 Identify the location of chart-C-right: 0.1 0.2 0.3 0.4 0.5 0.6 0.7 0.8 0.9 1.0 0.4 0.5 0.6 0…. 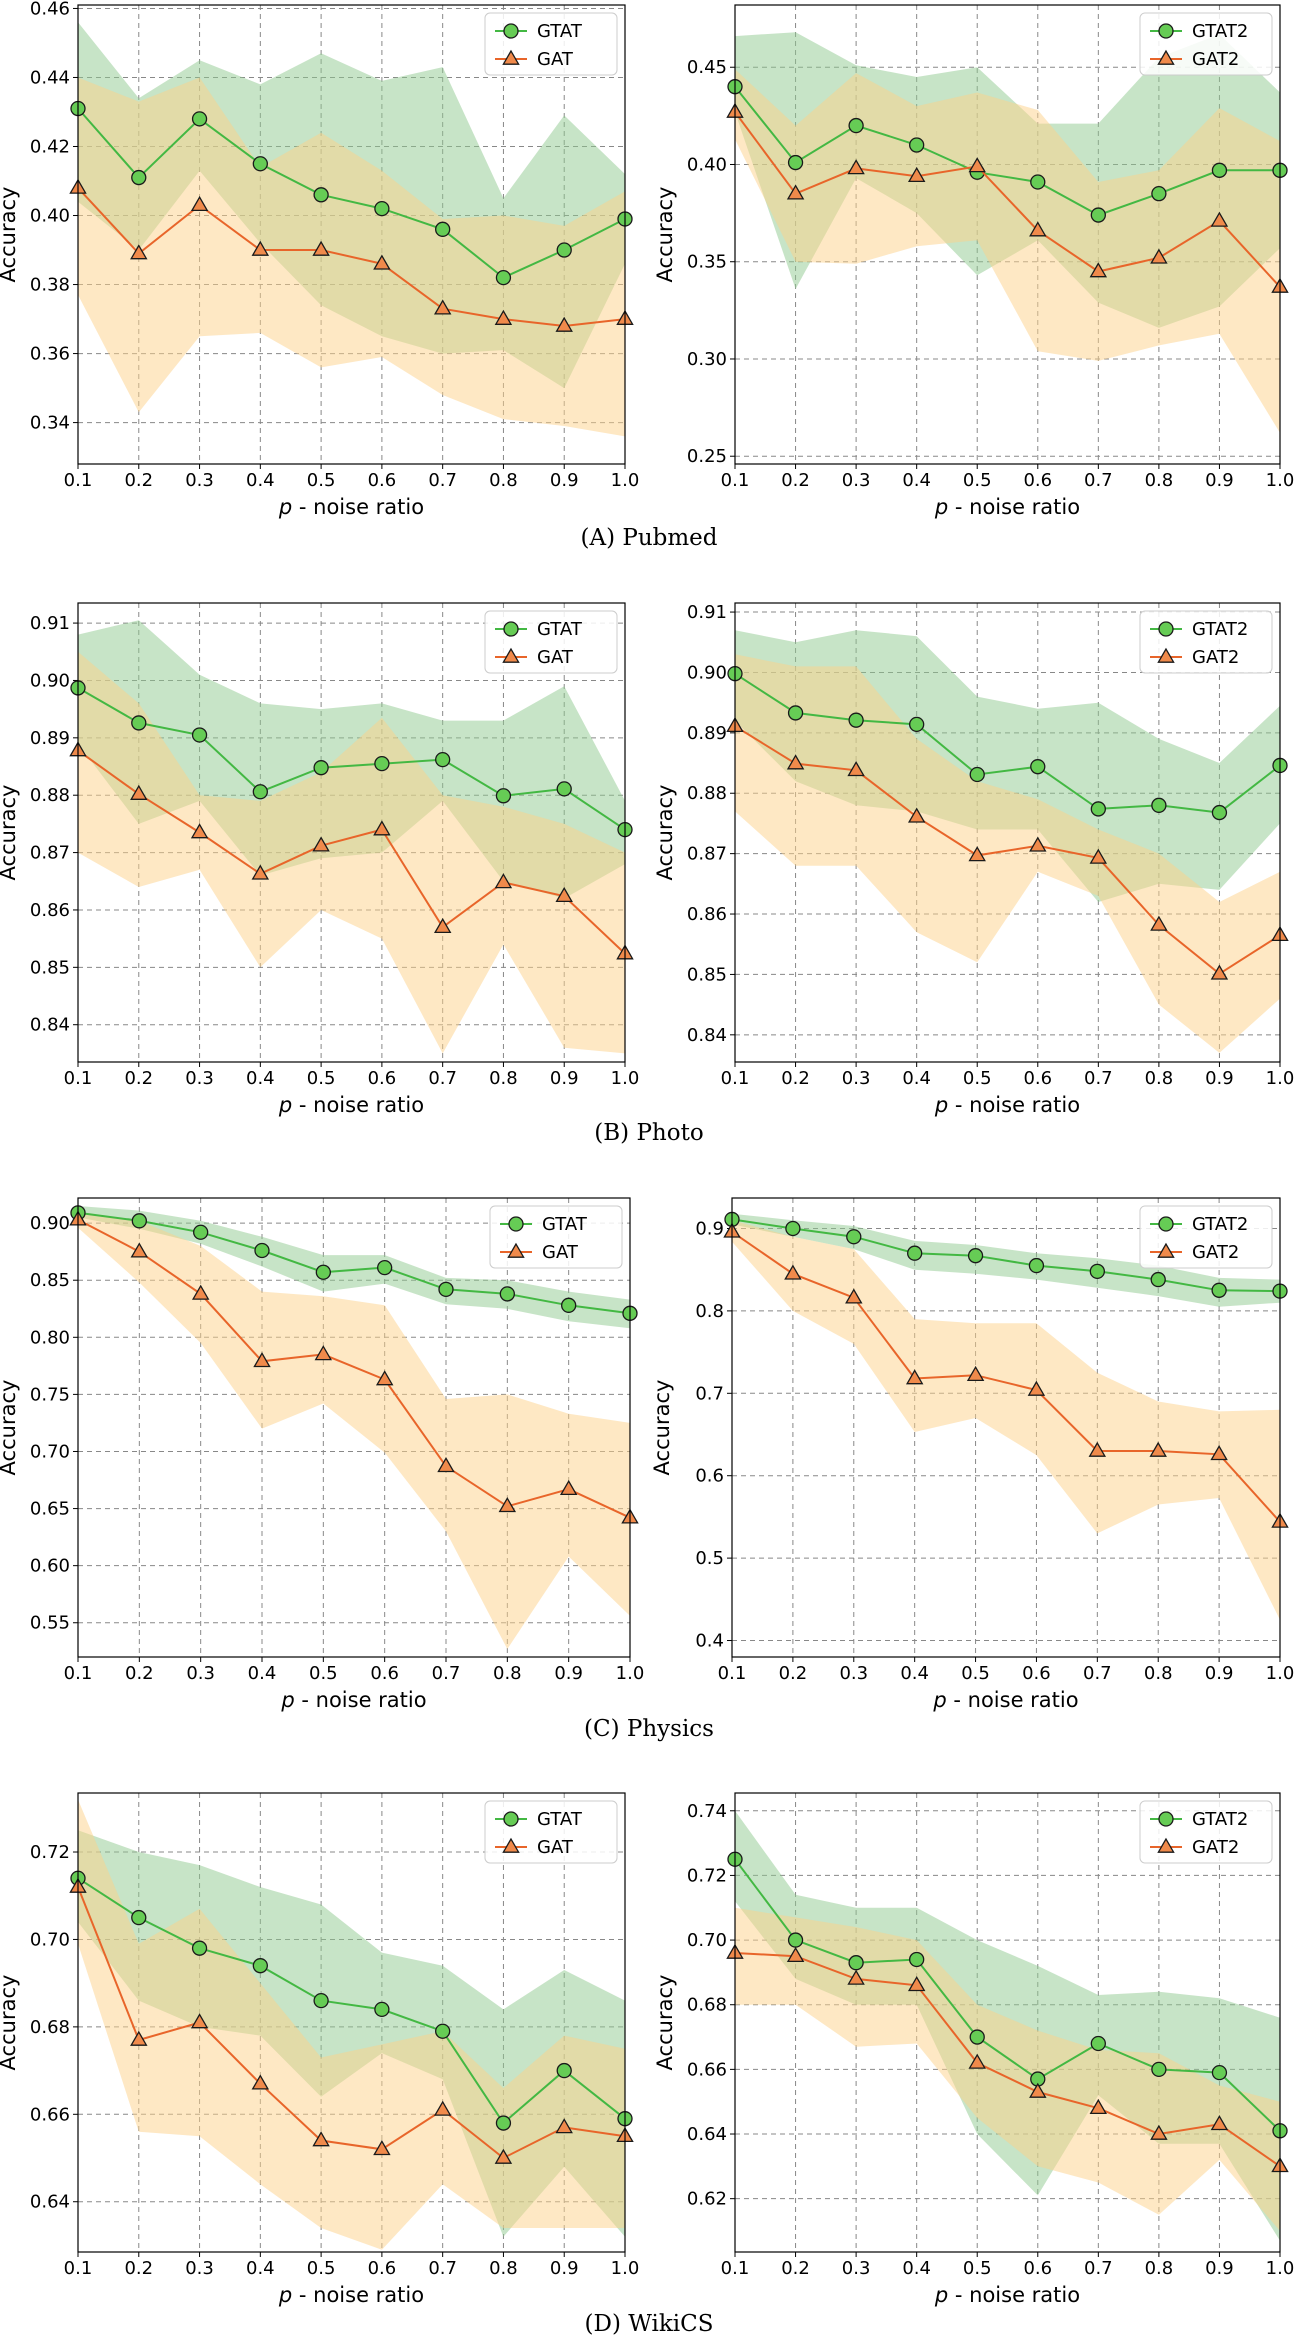
(972, 1454).